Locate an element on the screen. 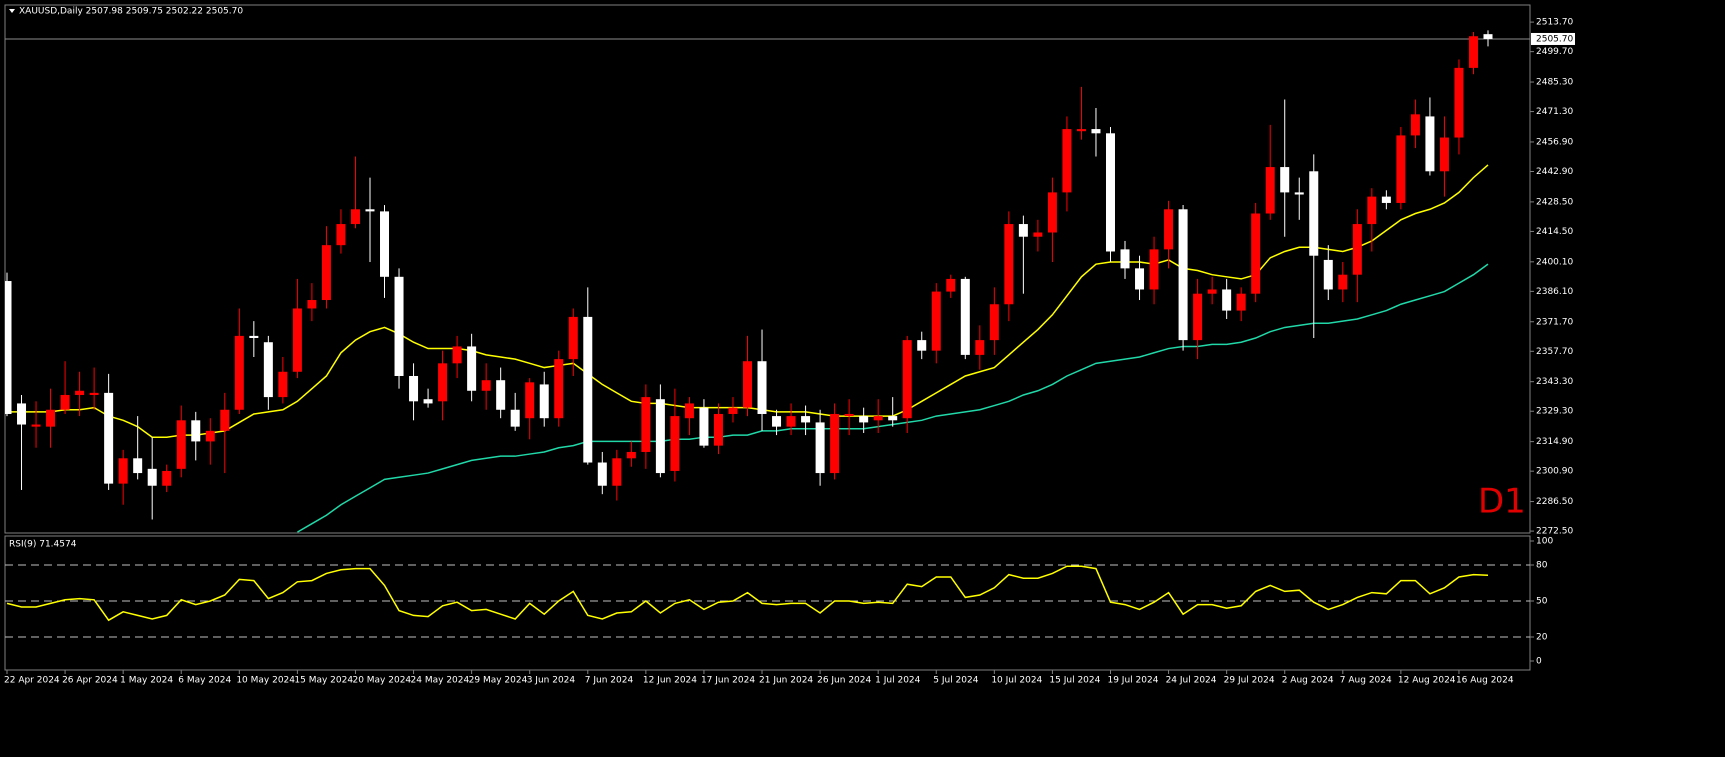 The width and height of the screenshot is (1725, 757). x-tick-label: 1 Jul 2024 is located at coordinates (897, 681).